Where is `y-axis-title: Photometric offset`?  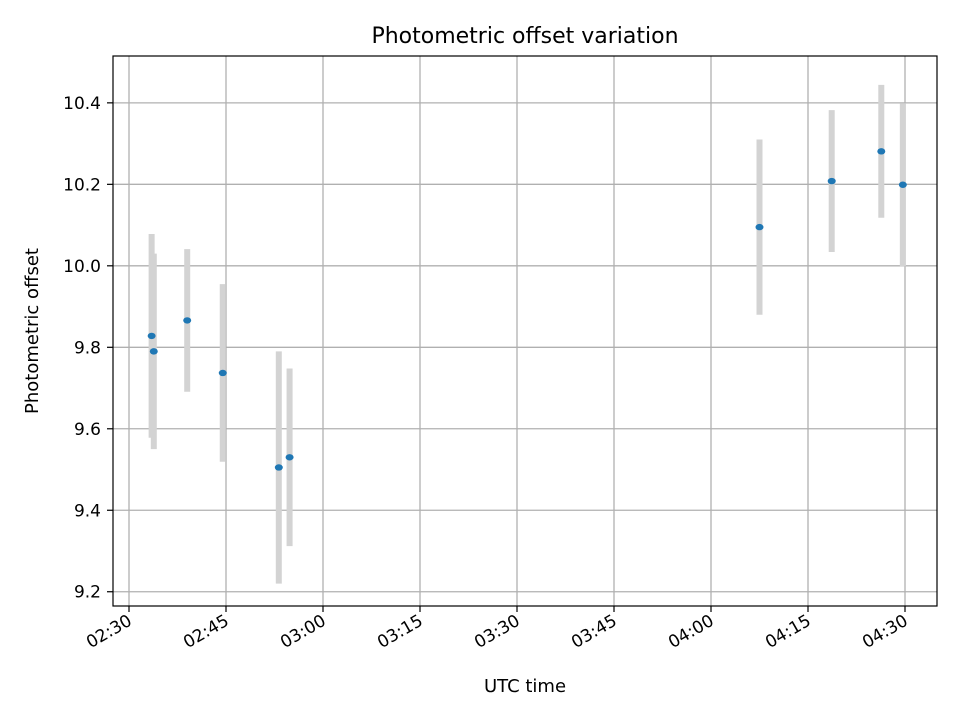
y-axis-title: Photometric offset is located at coordinates (32, 331).